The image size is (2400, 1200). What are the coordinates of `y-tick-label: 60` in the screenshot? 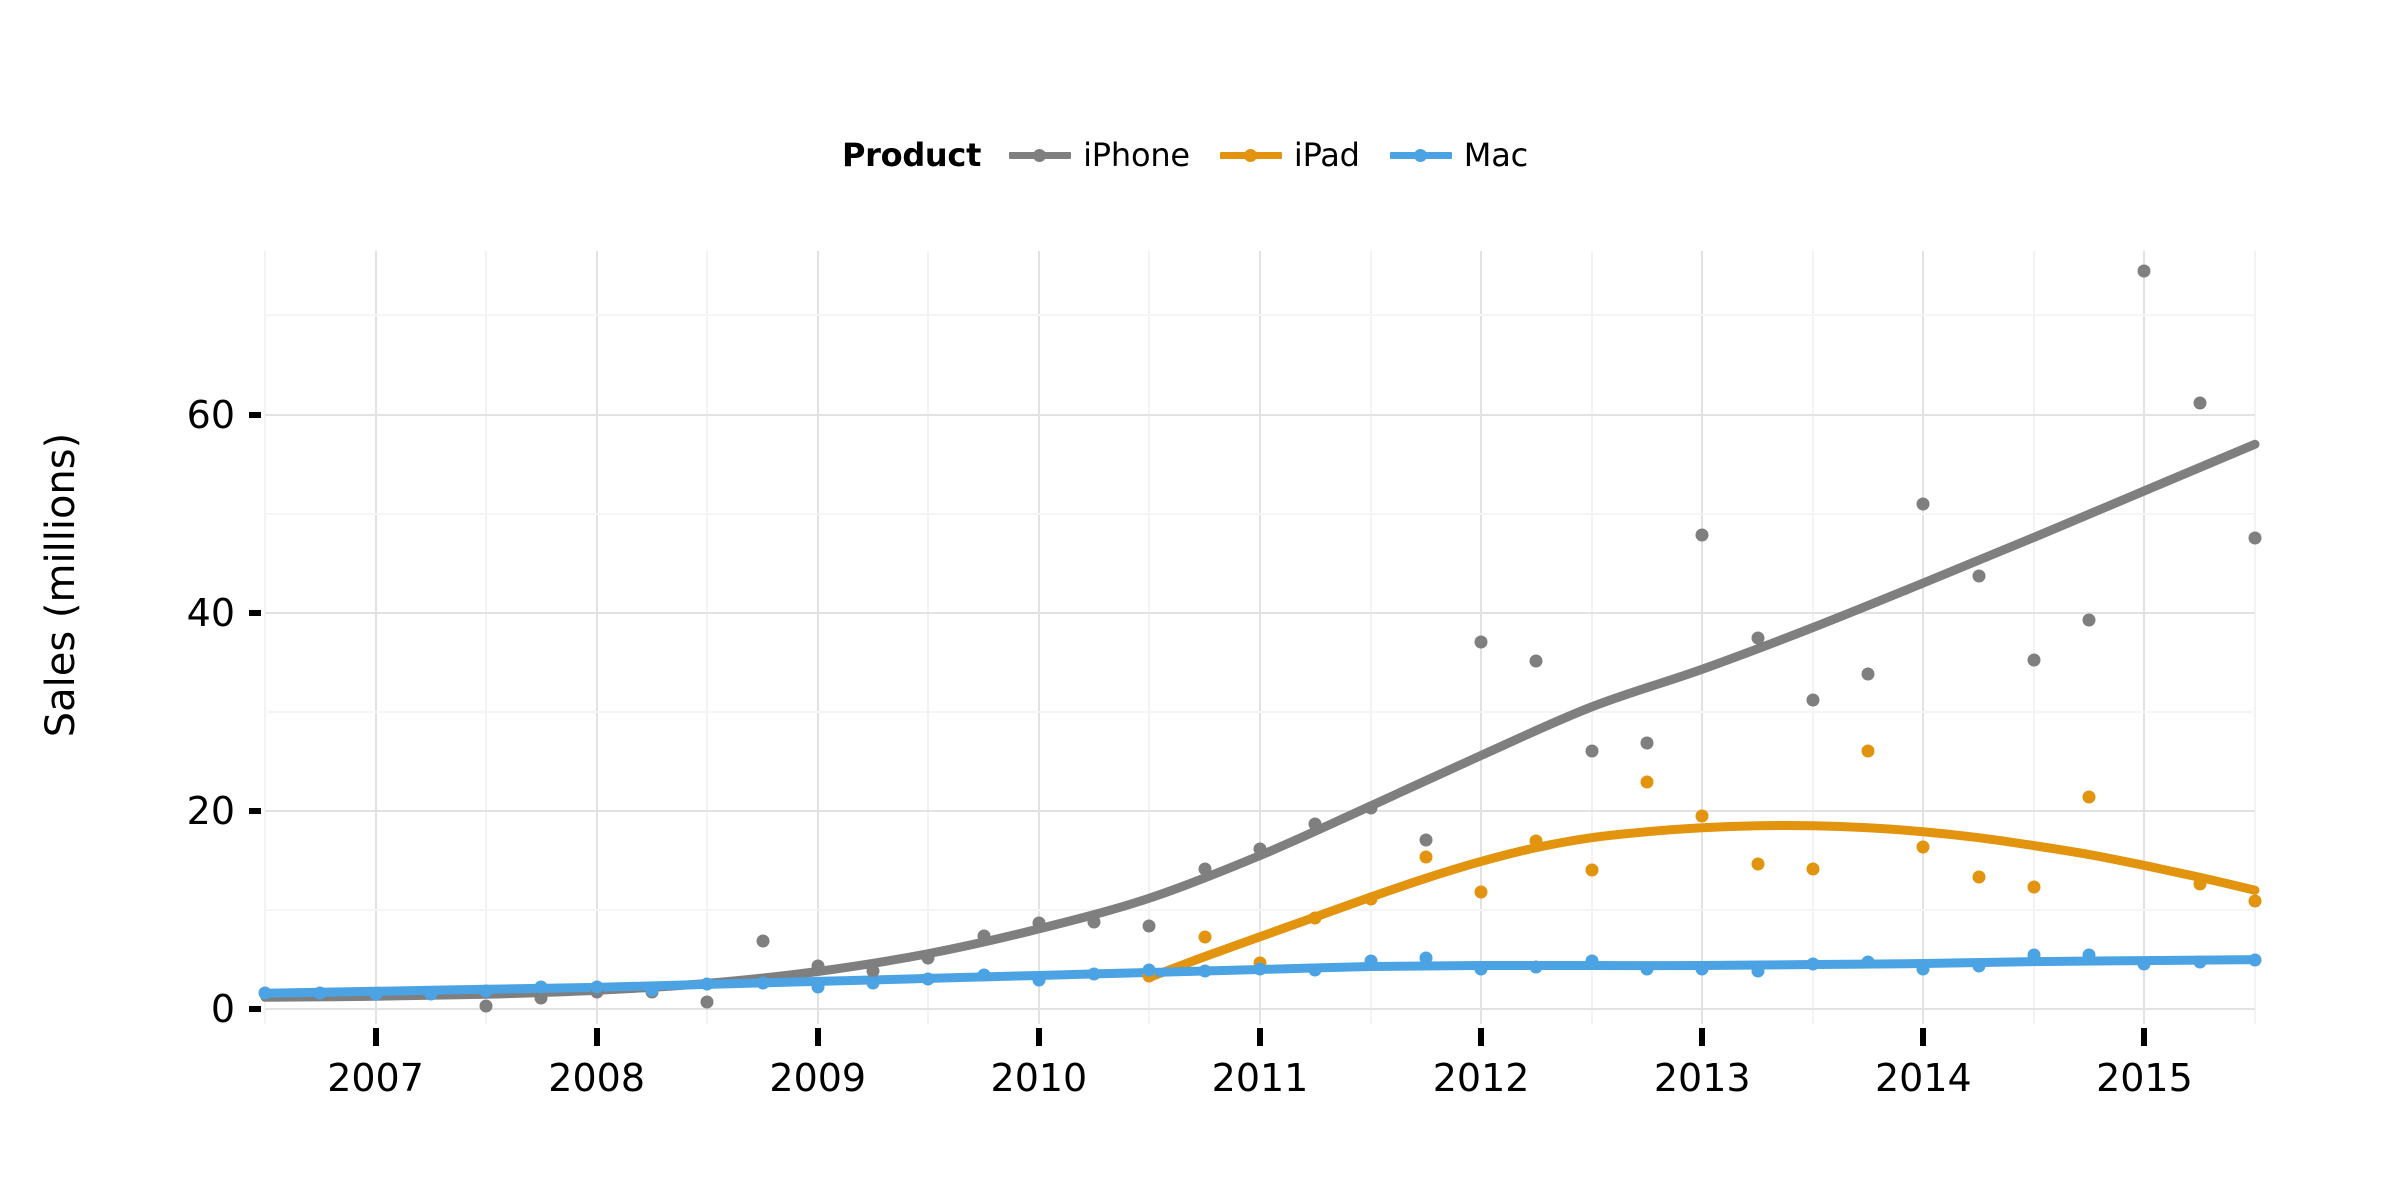 It's located at (210, 414).